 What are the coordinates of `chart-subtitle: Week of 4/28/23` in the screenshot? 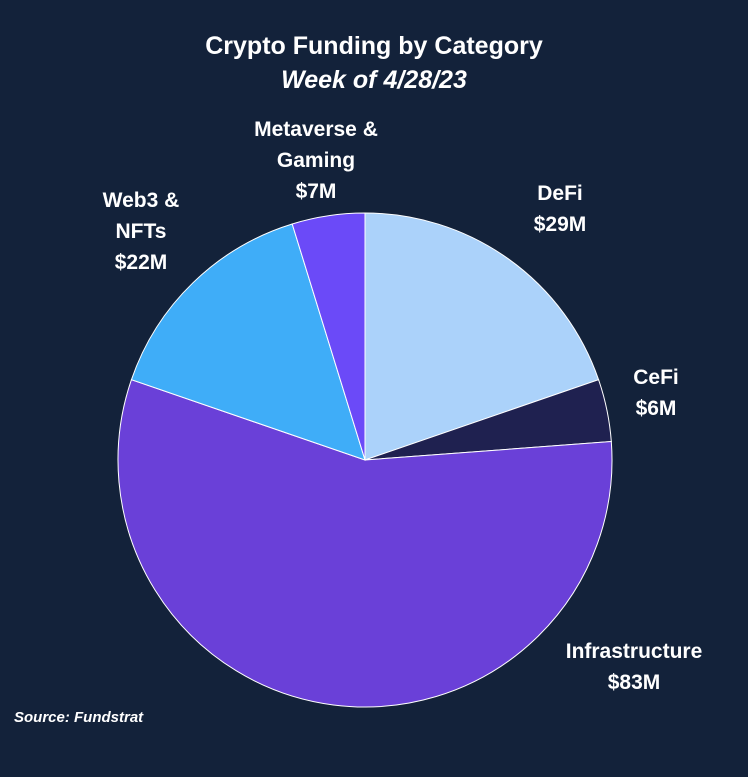 It's located at (374, 80).